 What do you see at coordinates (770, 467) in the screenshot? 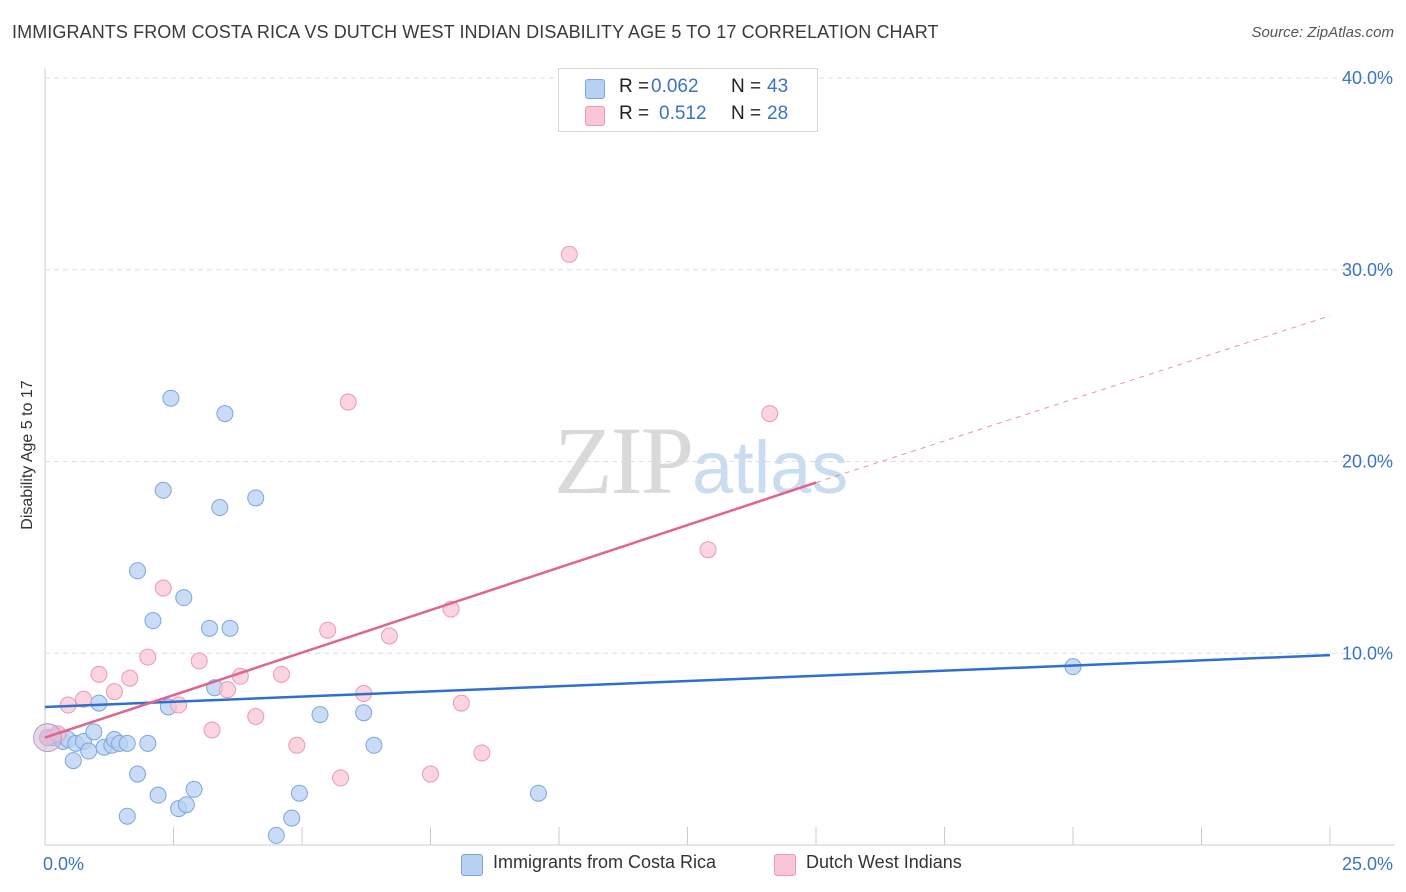
I see `watermark-atlas: atlas` at bounding box center [770, 467].